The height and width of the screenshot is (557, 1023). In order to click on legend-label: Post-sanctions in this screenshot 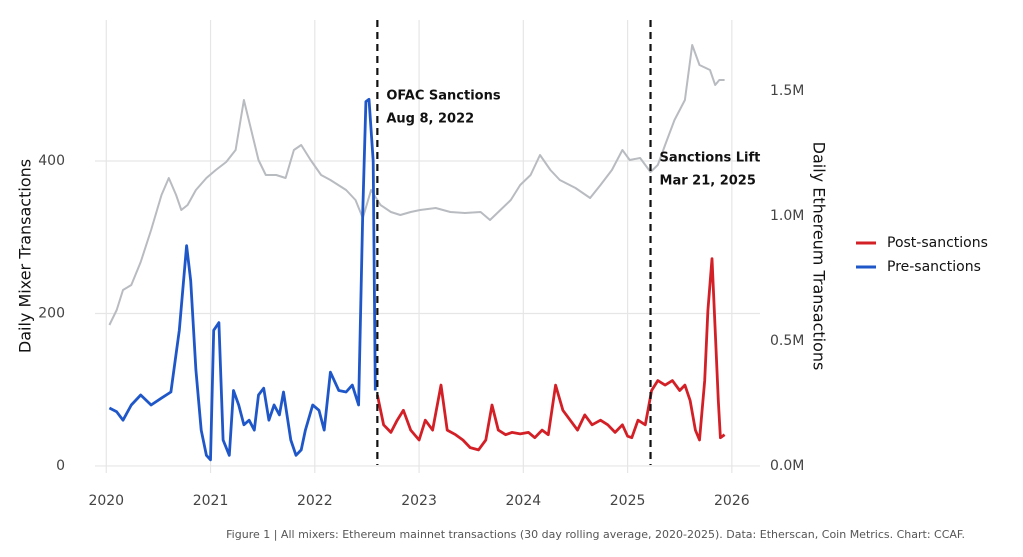, I will do `click(937, 243)`.